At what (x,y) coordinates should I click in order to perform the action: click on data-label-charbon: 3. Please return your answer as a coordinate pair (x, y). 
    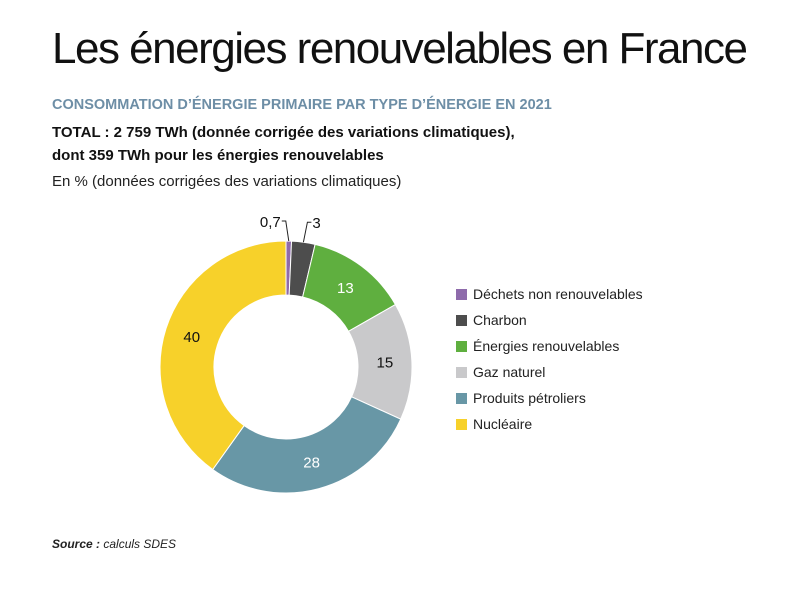
    Looking at the image, I should click on (316, 223).